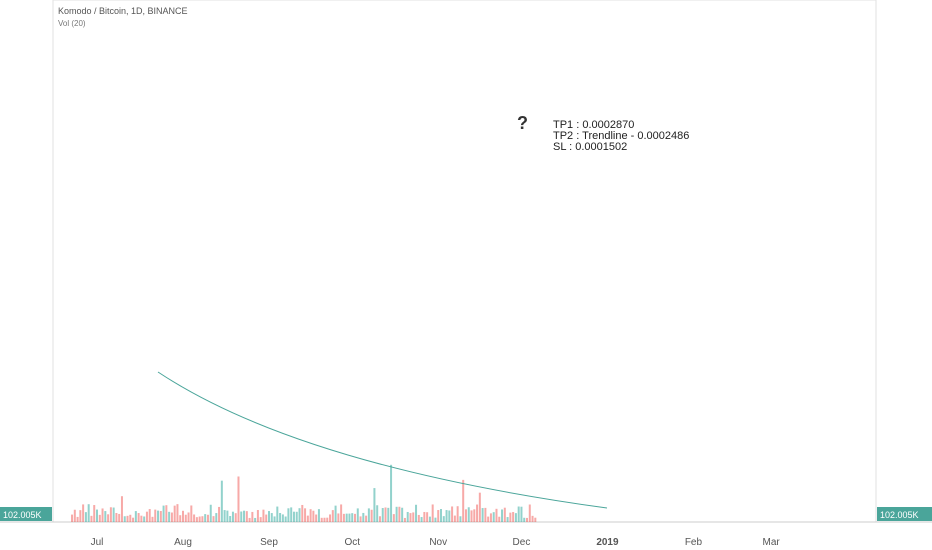  I want to click on volume-marker-left, so click(26, 514).